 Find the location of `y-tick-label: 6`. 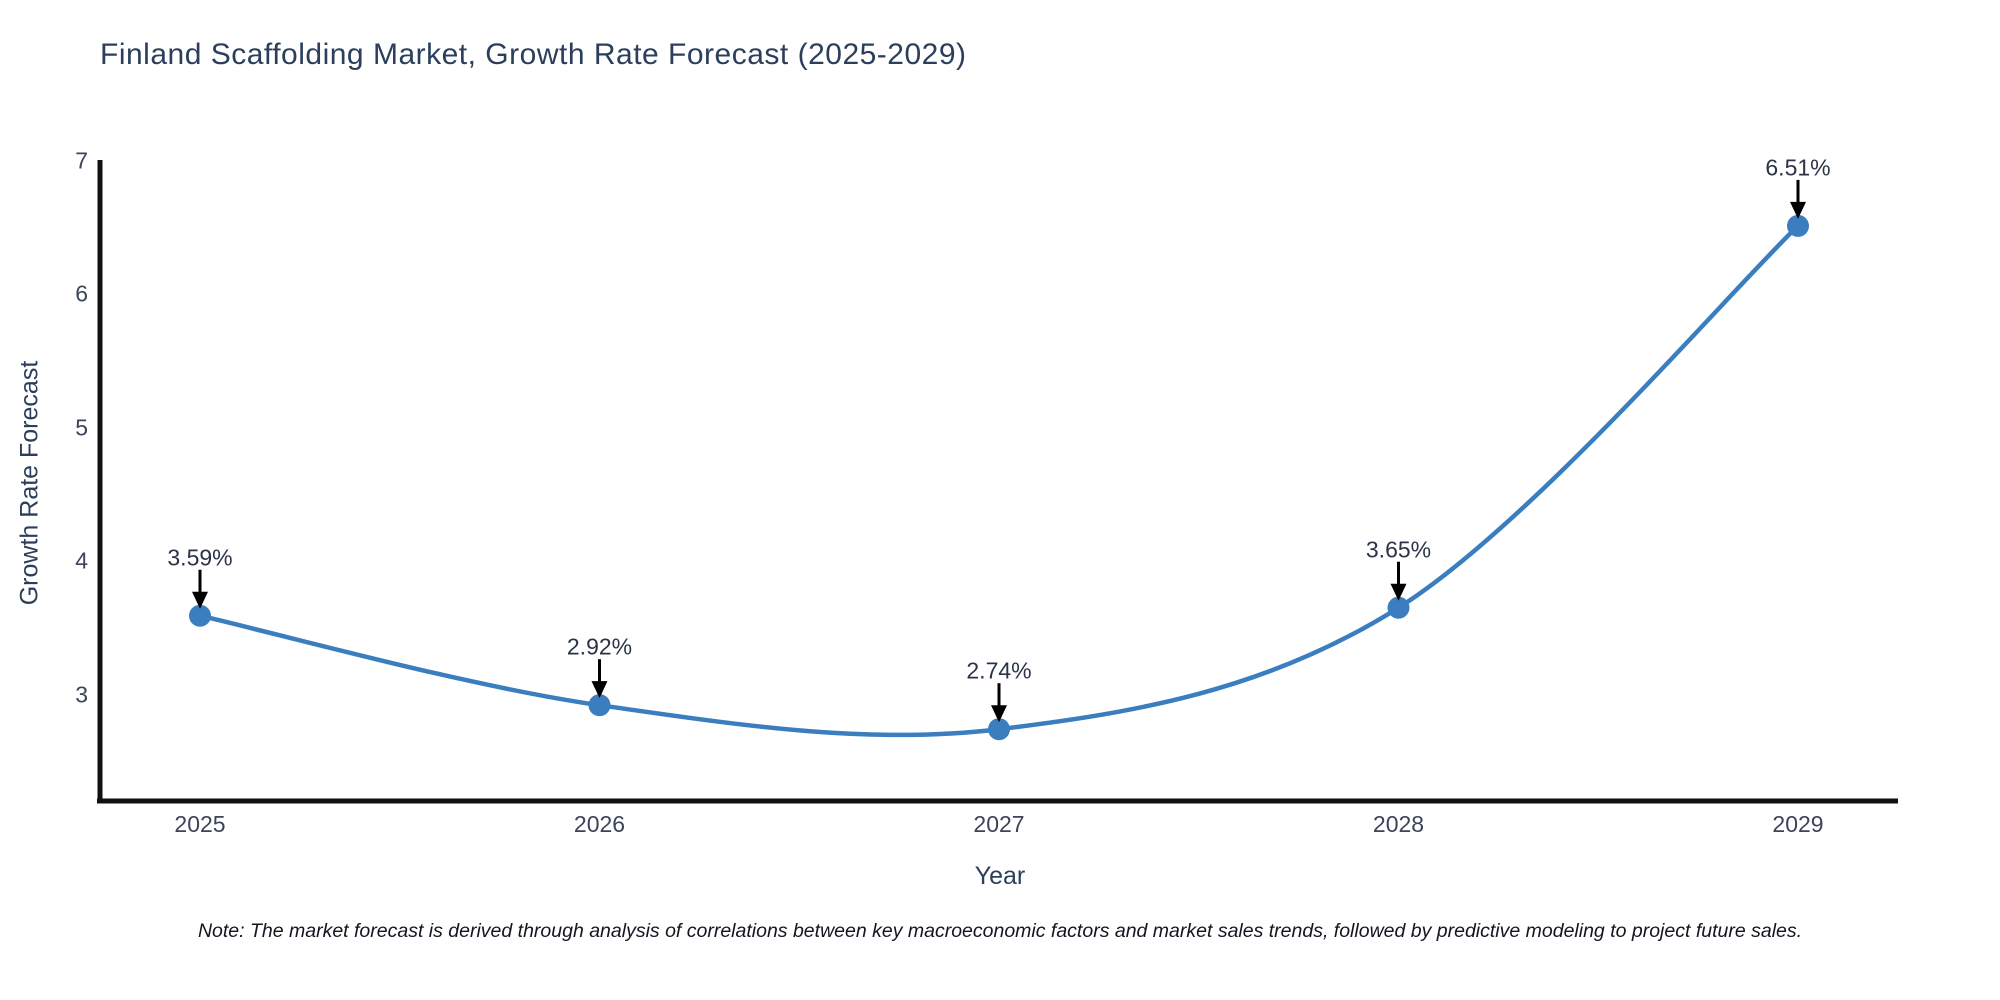

y-tick-label: 6 is located at coordinates (81, 293).